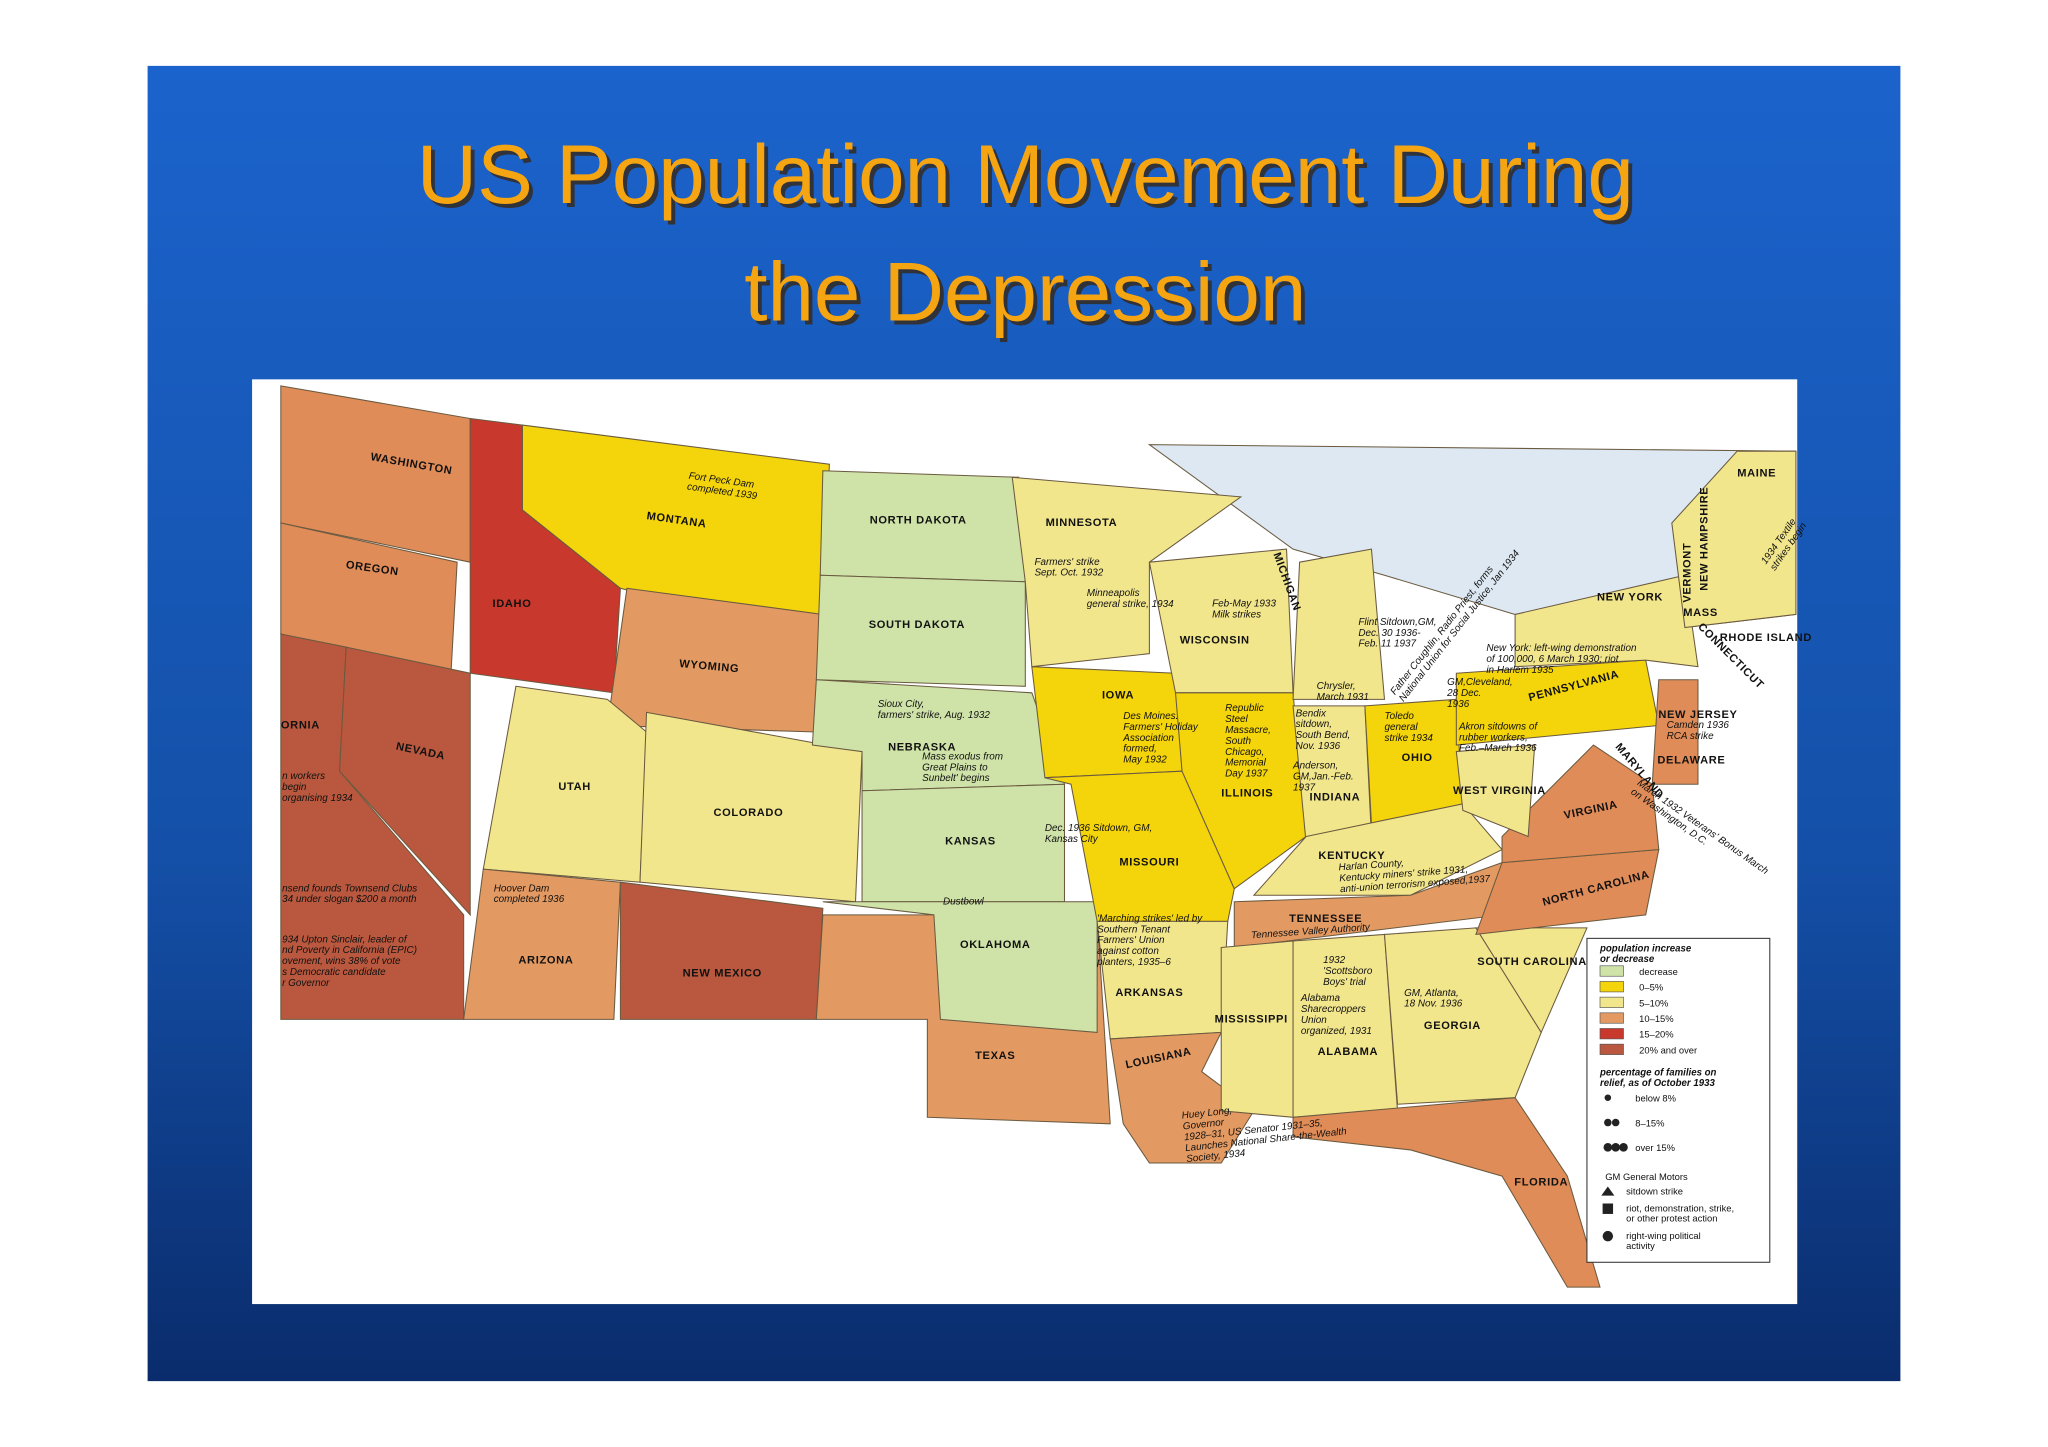 Image resolution: width=2048 pixels, height=1447 pixels. I want to click on annotation: Farmers' strike Sept. Oct. 1932, so click(1068, 568).